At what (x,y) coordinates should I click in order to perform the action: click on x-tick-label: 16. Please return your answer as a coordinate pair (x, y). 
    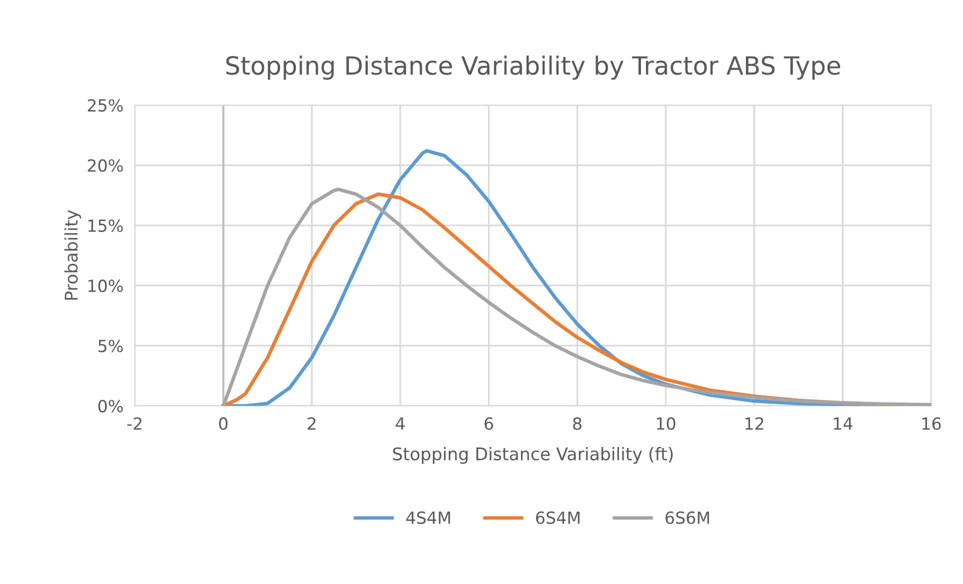
    Looking at the image, I should click on (931, 423).